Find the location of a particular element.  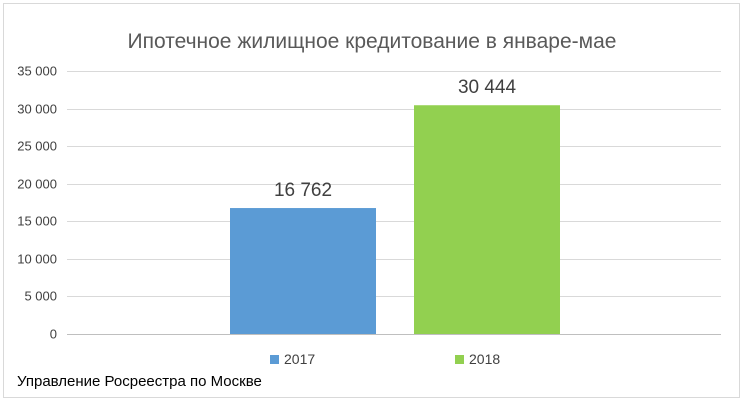

y-tick-label: 35 000 is located at coordinates (37, 71).